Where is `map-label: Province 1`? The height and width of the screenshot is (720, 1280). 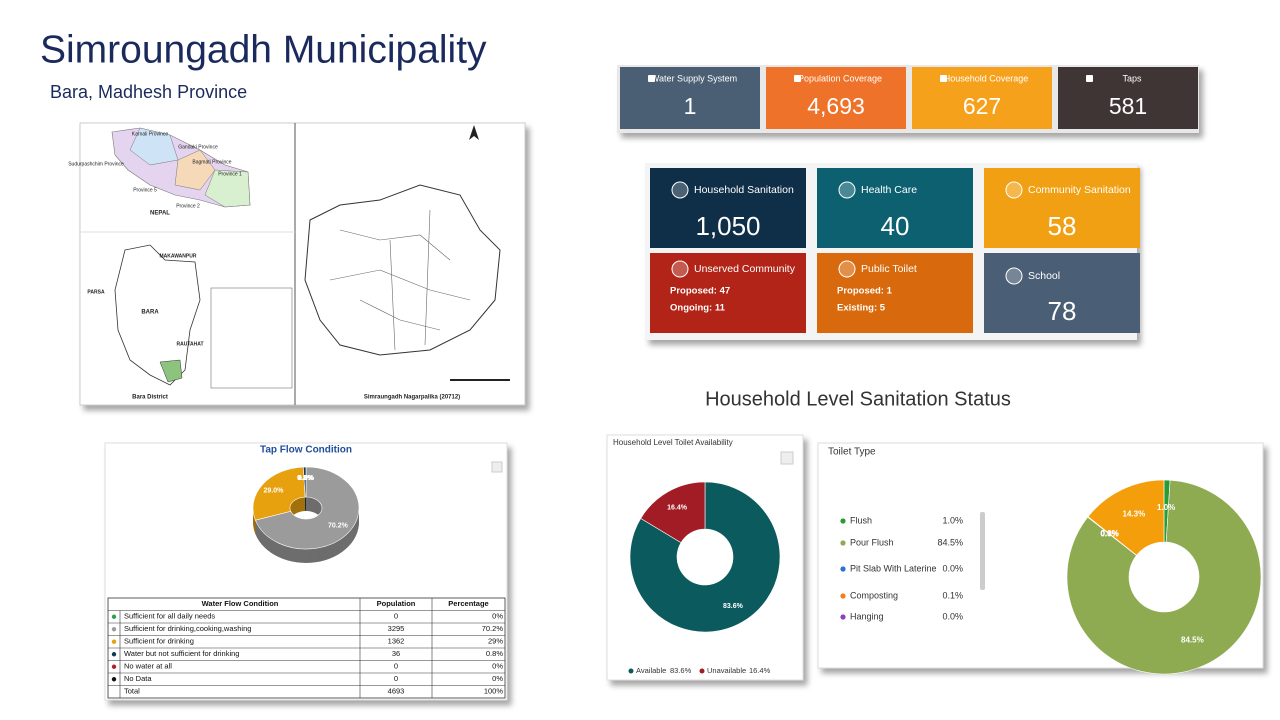 map-label: Province 1 is located at coordinates (230, 174).